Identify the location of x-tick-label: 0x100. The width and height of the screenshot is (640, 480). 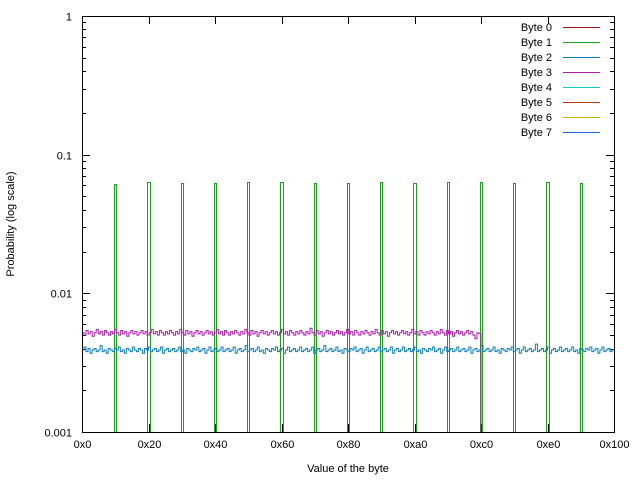
(615, 445).